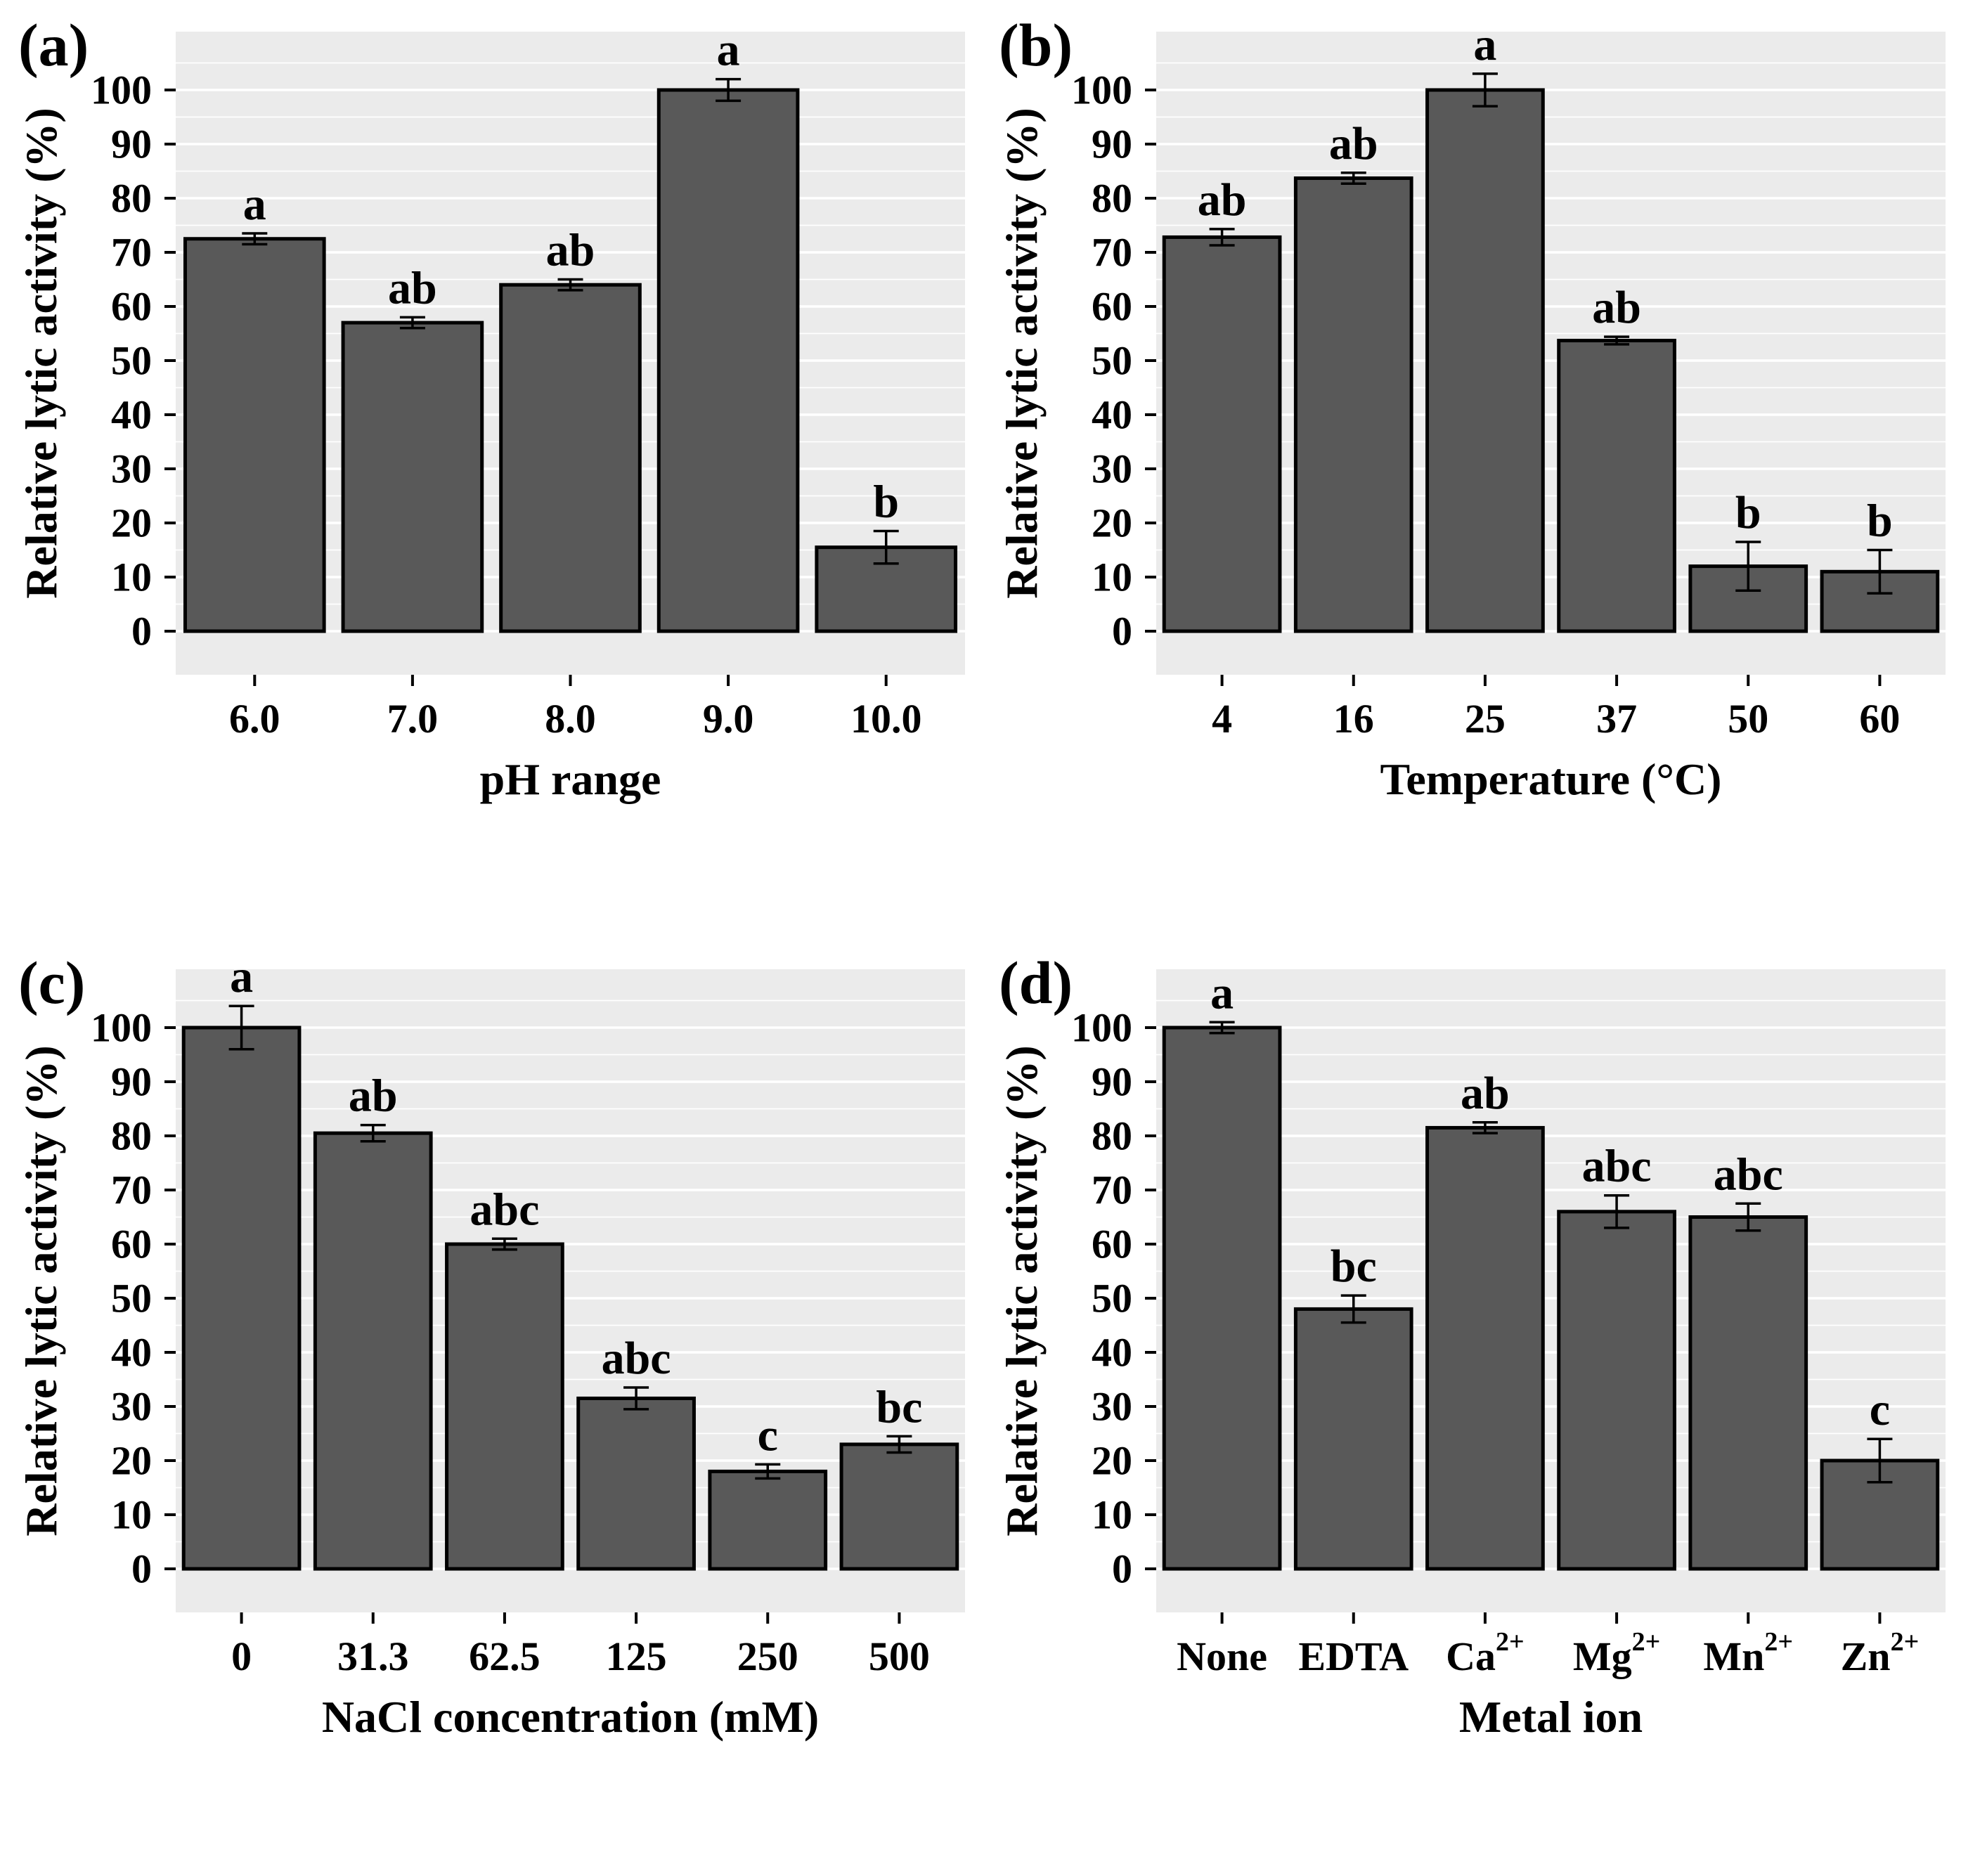 Image resolution: width=1961 pixels, height=1876 pixels. I want to click on significance-letter: bc, so click(1354, 1266).